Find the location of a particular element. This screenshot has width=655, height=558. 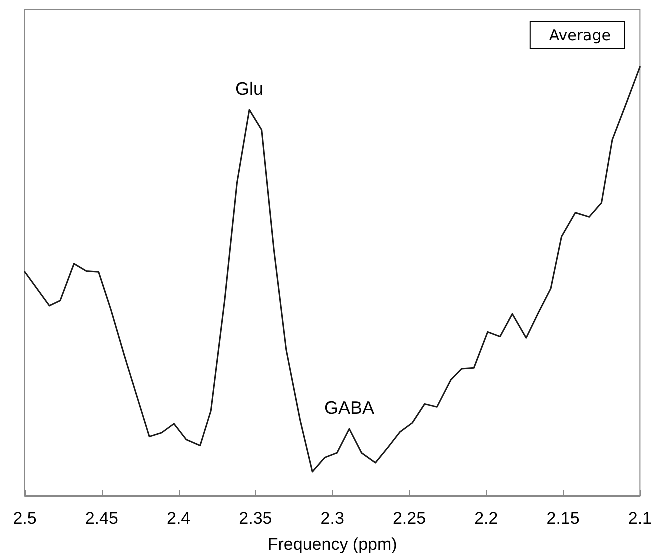

x-tick-label: 2.2 is located at coordinates (486, 518).